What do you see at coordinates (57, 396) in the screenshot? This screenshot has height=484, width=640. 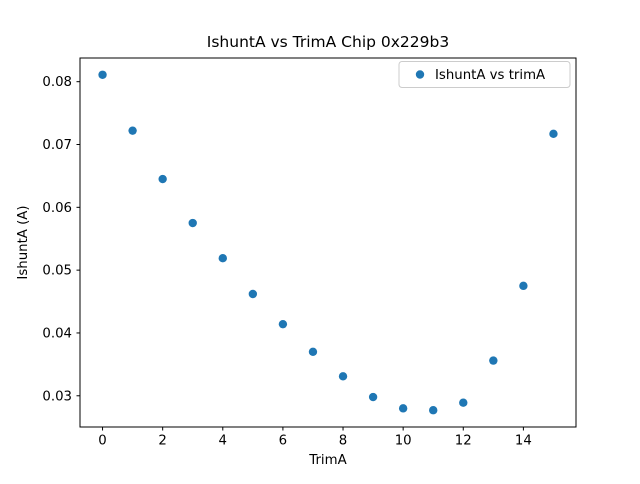 I see `y-tick-label: 0.03` at bounding box center [57, 396].